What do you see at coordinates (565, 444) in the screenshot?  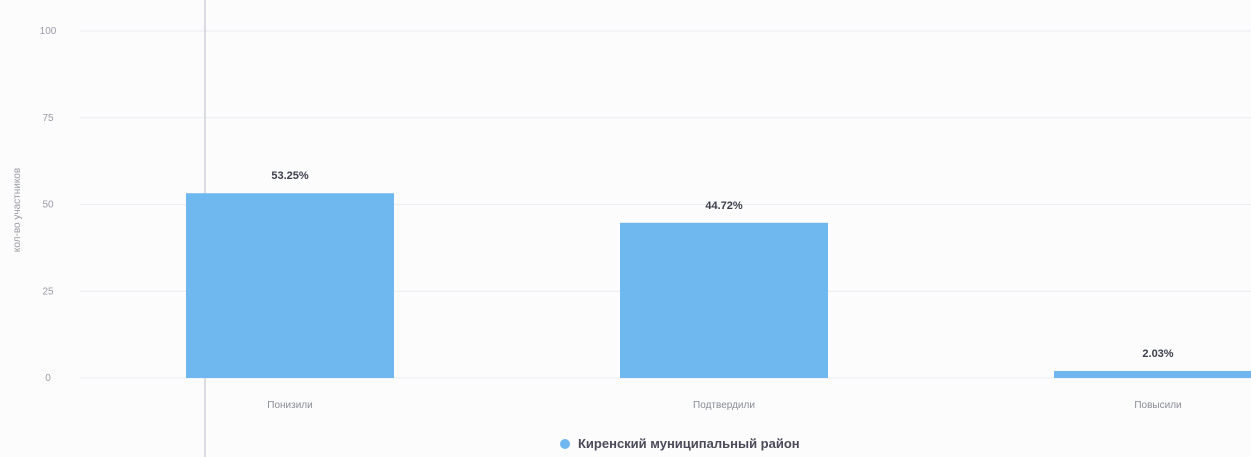 I see `legend-swatch` at bounding box center [565, 444].